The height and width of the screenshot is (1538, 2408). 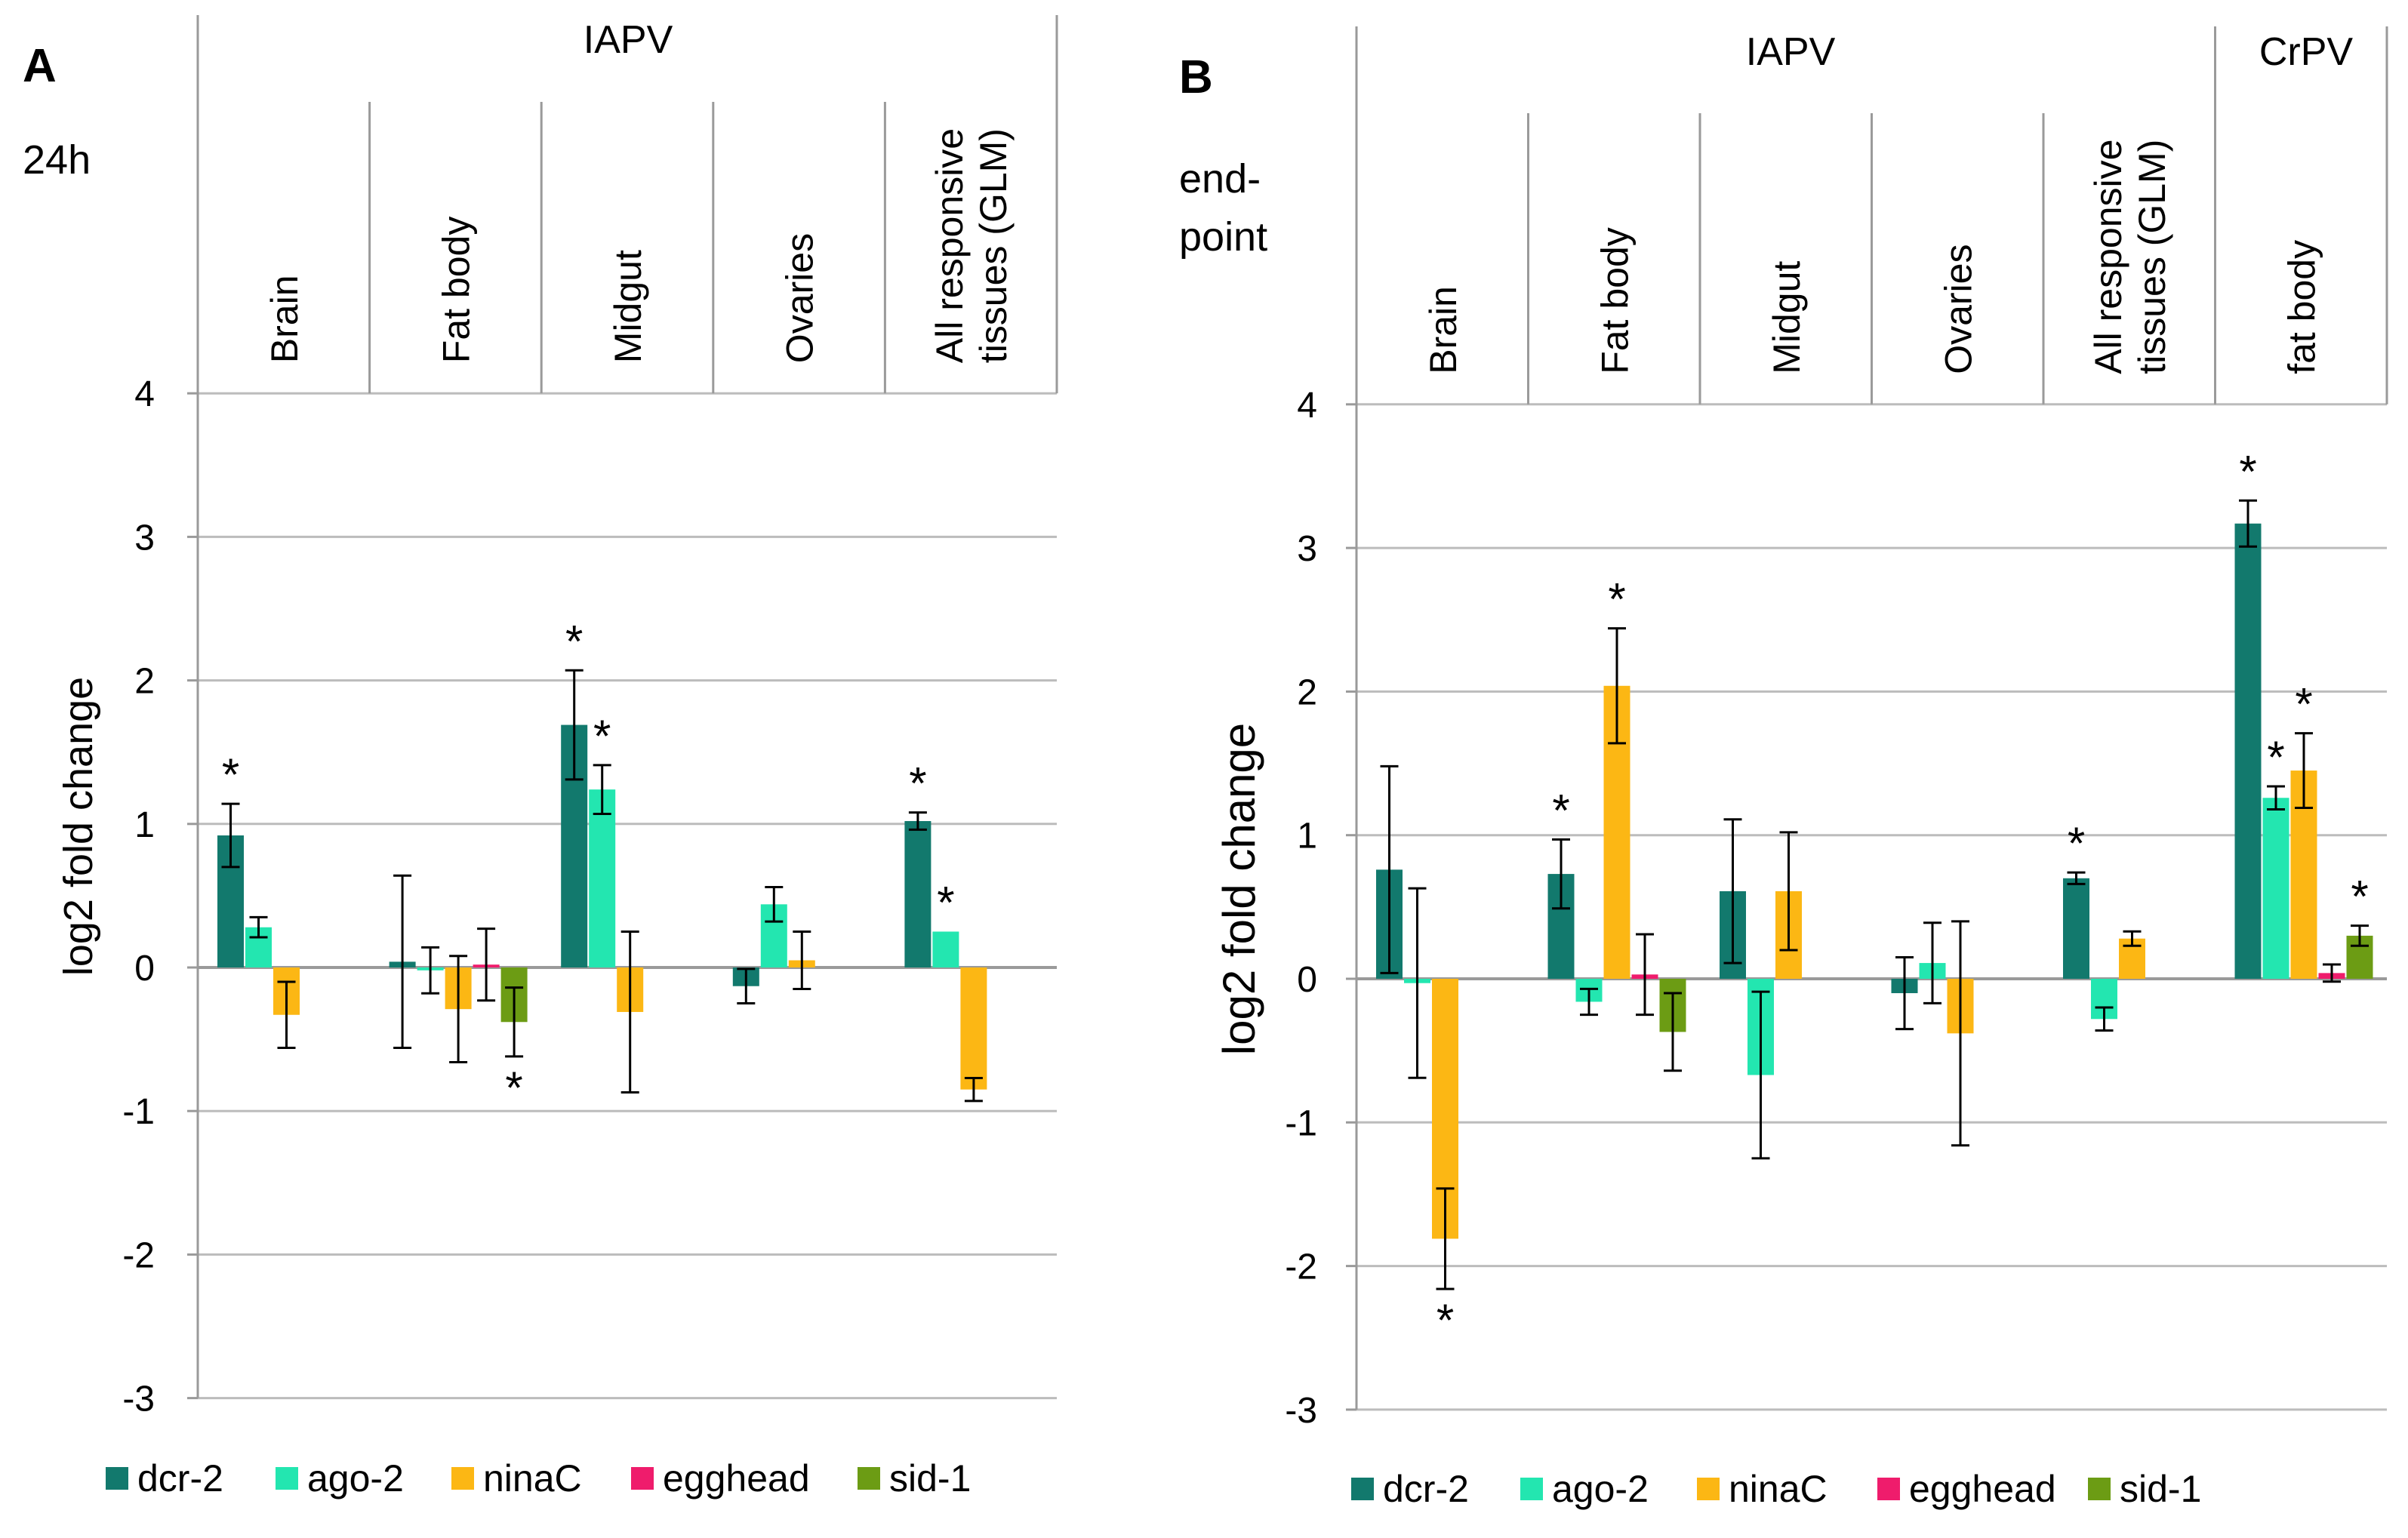 What do you see at coordinates (2306, 52) in the screenshot?
I see `panel-b-virus-header-crpv: CrPV` at bounding box center [2306, 52].